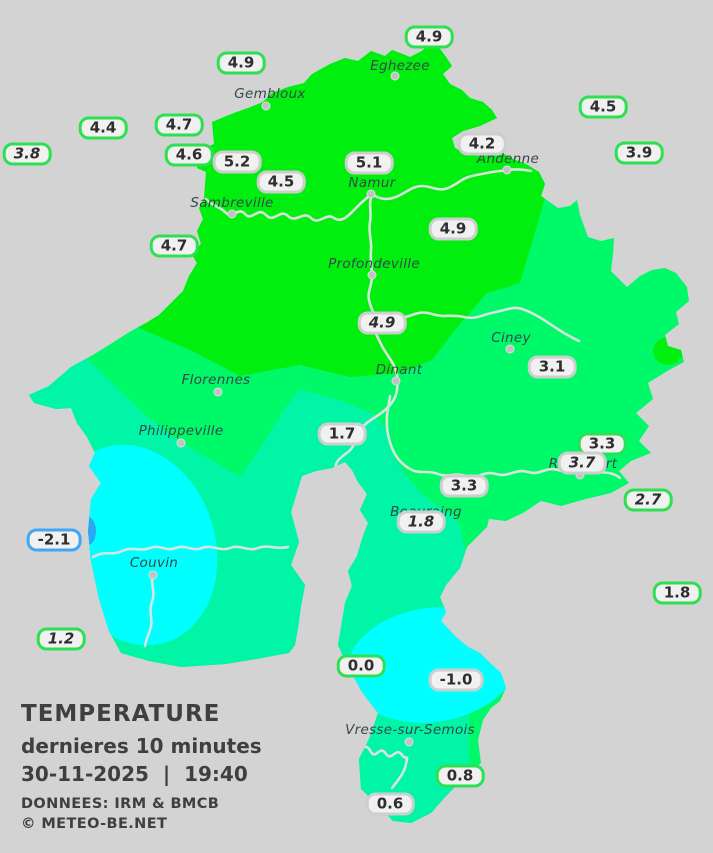 The height and width of the screenshot is (853, 713). Describe the element at coordinates (390, 804) in the screenshot. I see `temperature-reading: 0.6` at that location.